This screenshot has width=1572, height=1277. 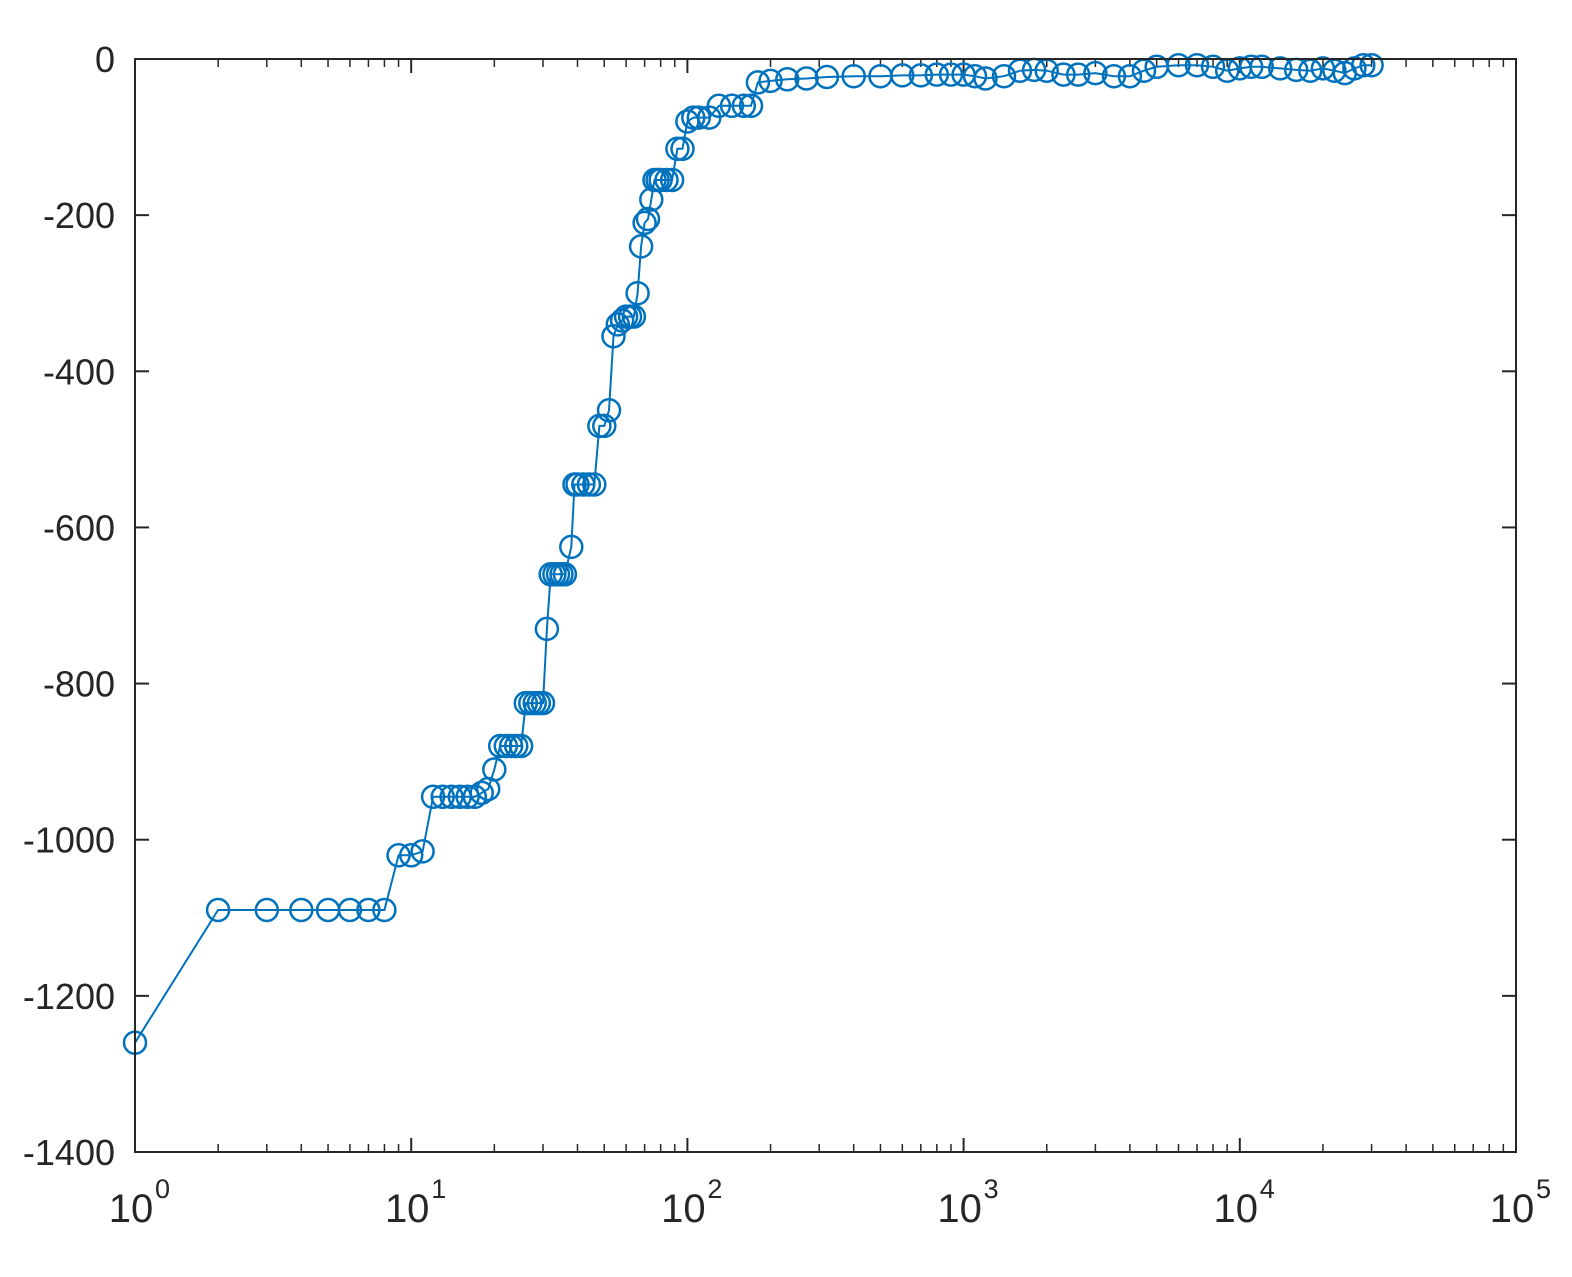 What do you see at coordinates (162, 1189) in the screenshot?
I see `x-tick-label-exponent: 0` at bounding box center [162, 1189].